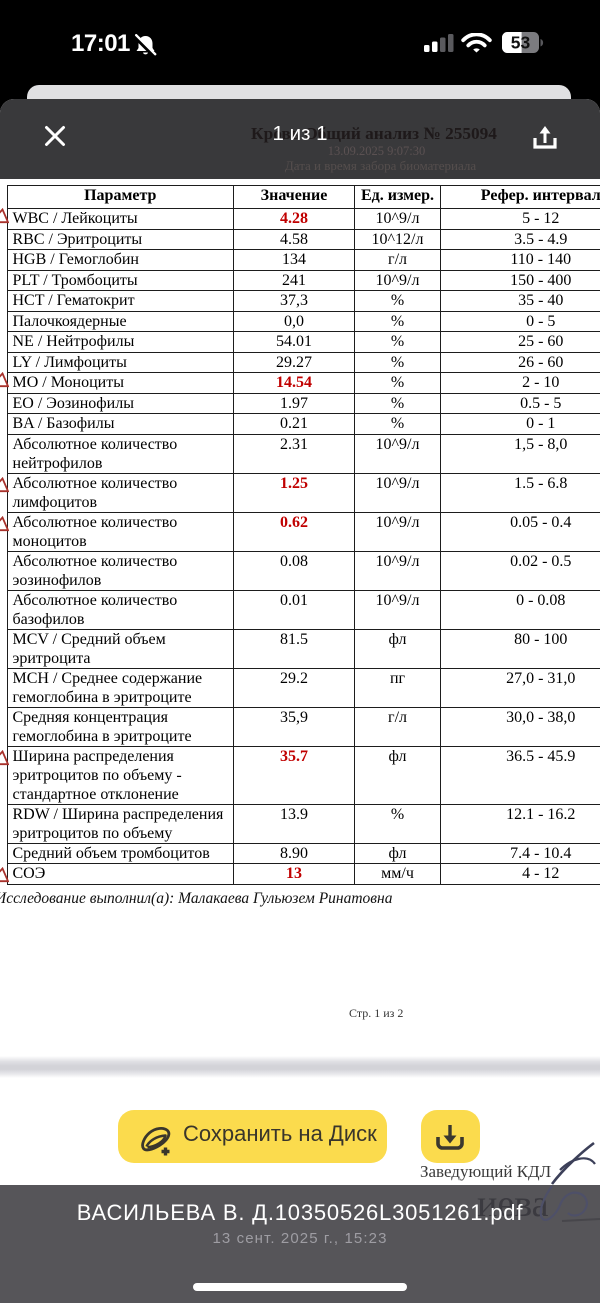 This screenshot has height=1303, width=600. I want to click on svg-text: 53, so click(521, 43).